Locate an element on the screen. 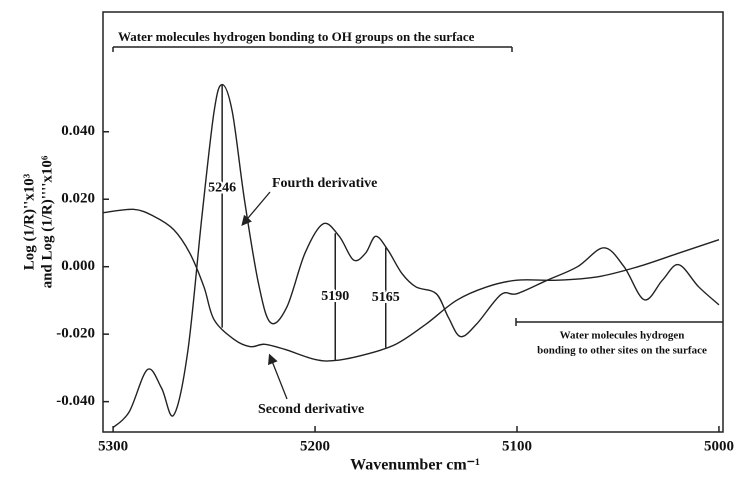 The height and width of the screenshot is (482, 737). y-axis-label: Log (1/R)''x10³ and Log (1/R)''''x10⁶ is located at coordinates (38, 221).